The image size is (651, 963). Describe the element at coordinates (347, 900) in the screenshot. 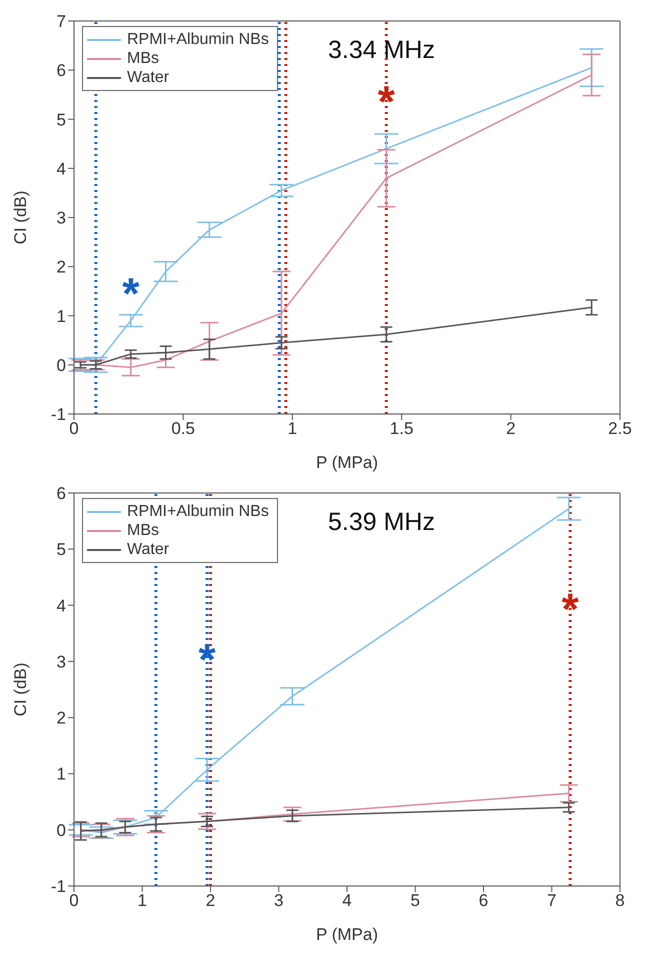

I see `x-tick-label: 4` at that location.